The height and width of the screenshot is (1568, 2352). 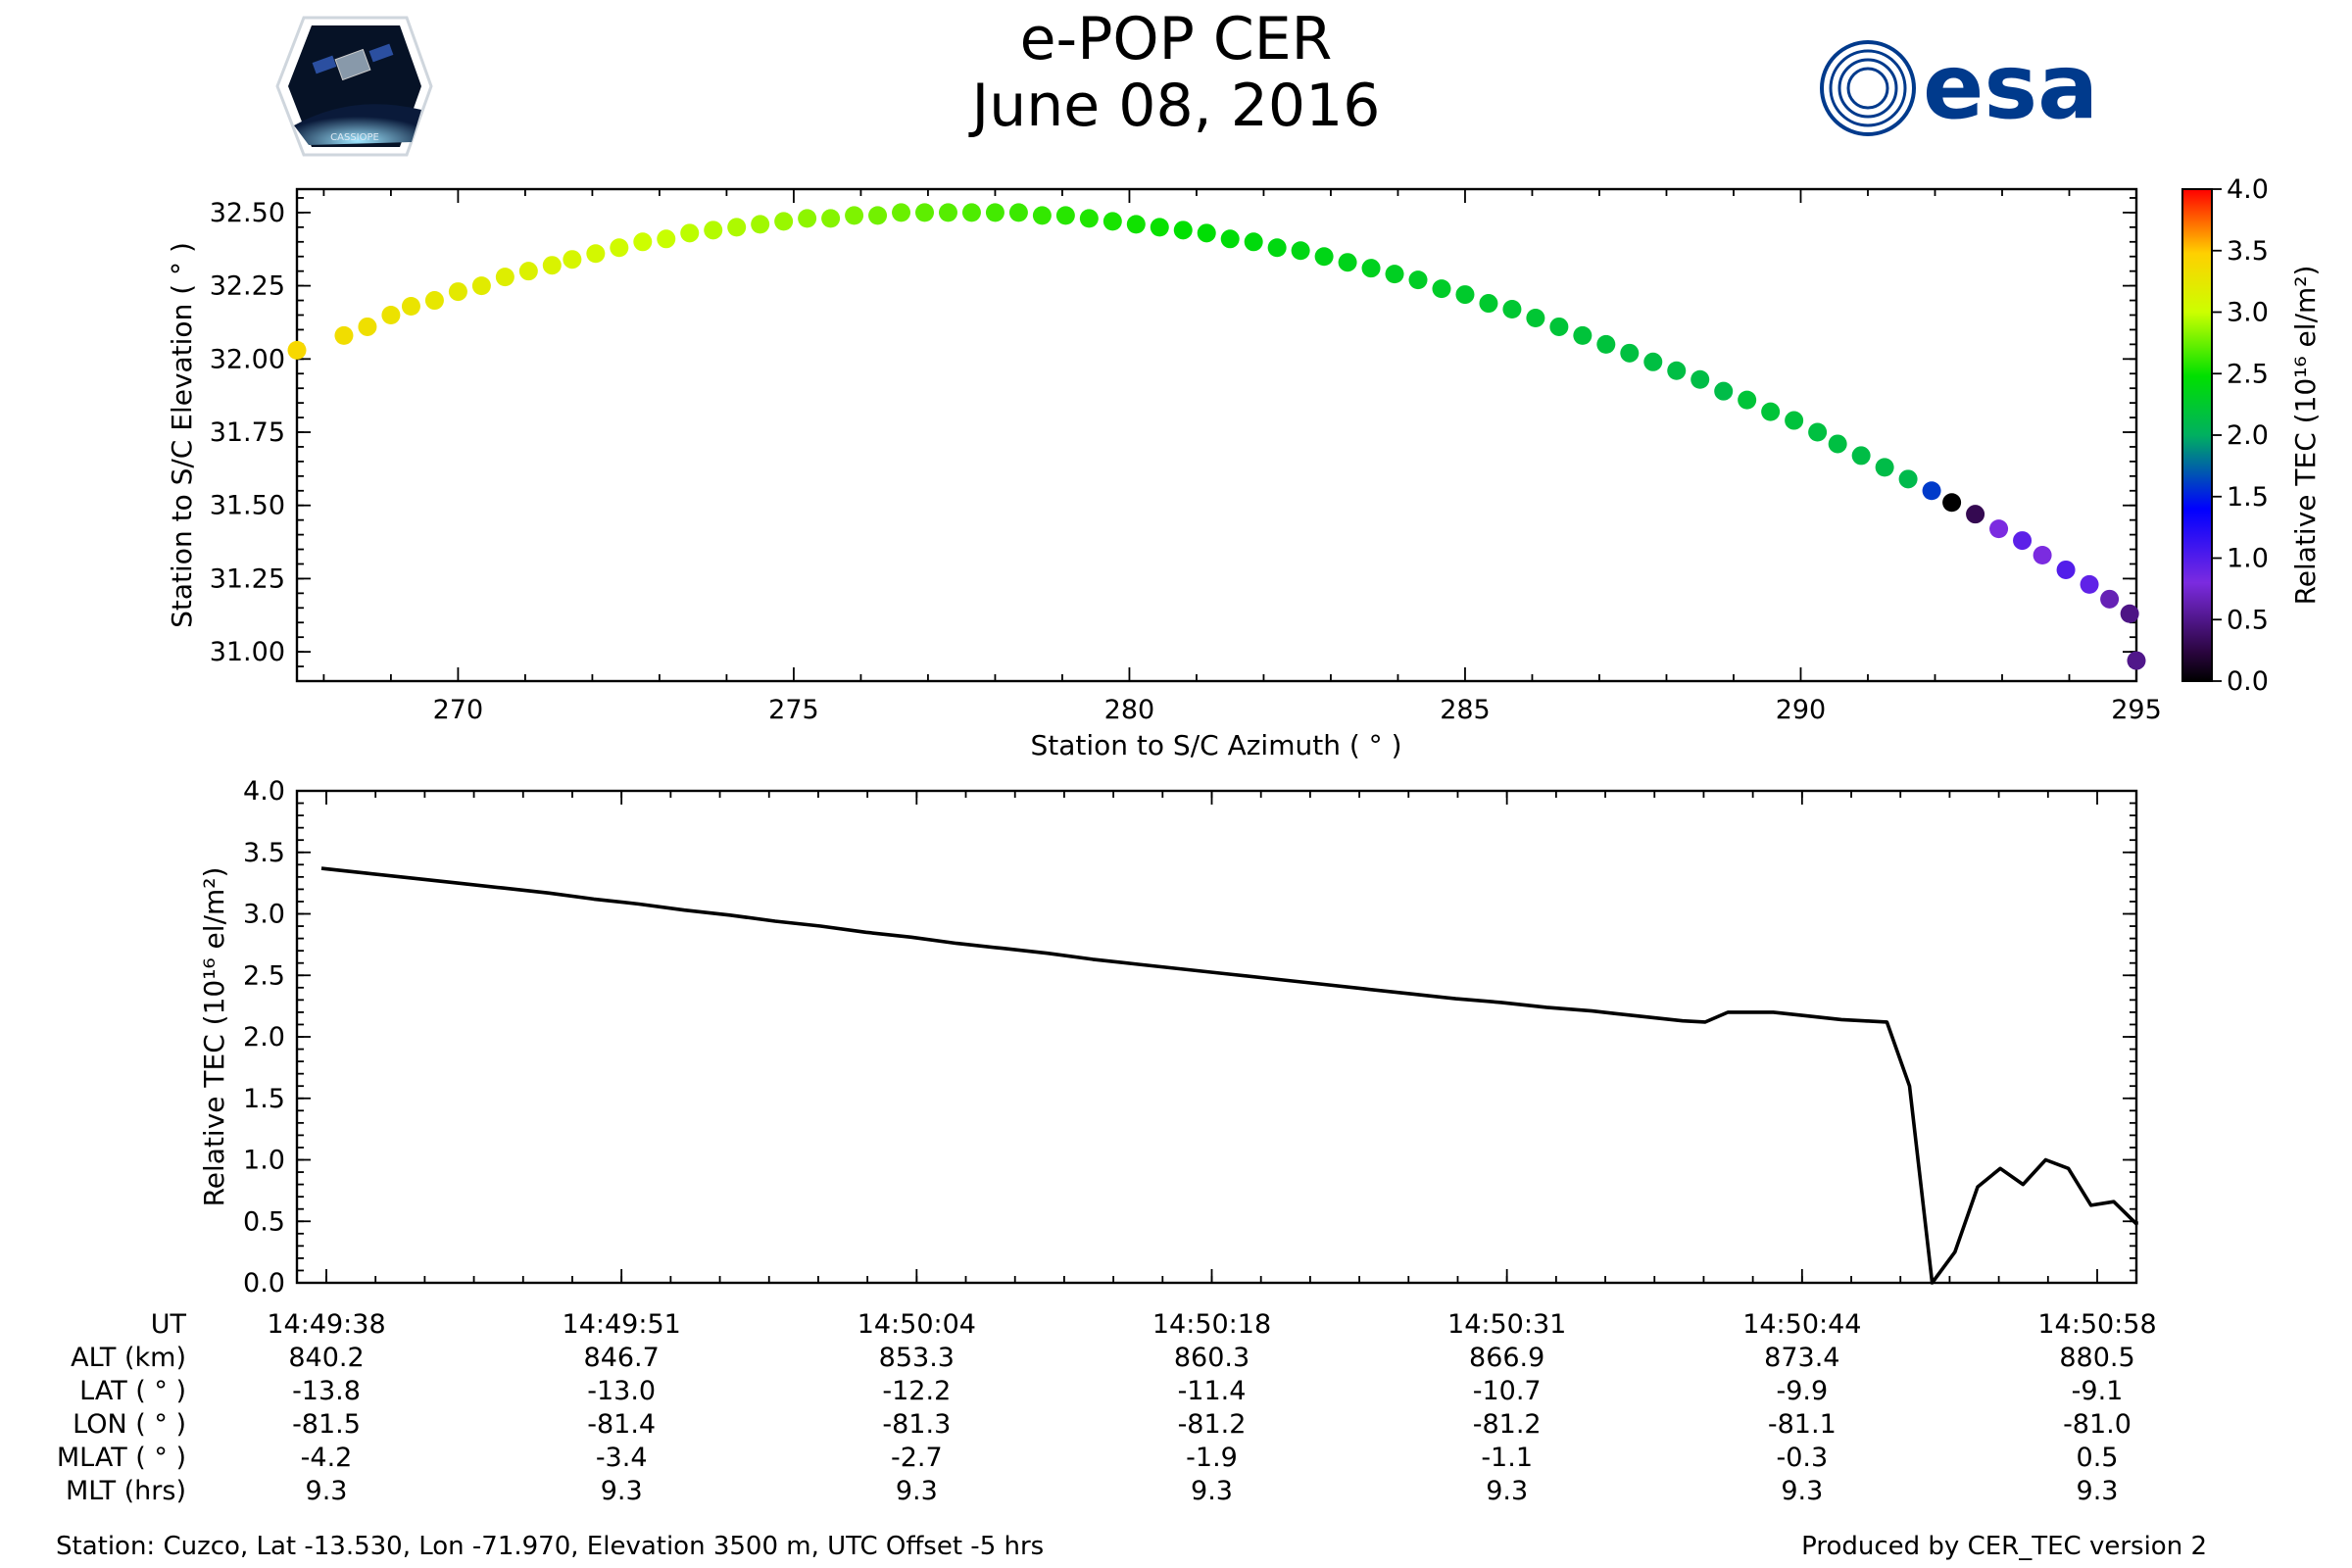 I want to click on bottom-y-tick-label: 2.5, so click(x=264, y=975).